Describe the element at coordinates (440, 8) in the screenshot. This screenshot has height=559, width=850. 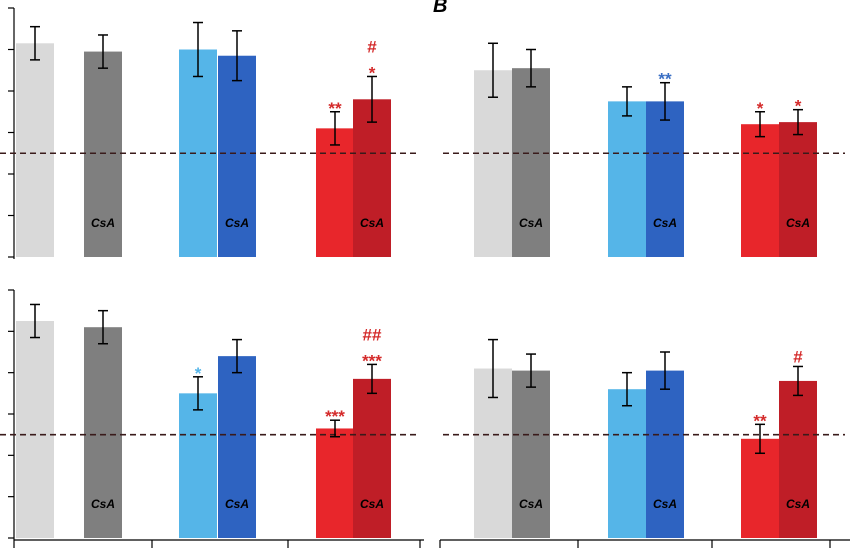
I see `panel-letter: B` at that location.